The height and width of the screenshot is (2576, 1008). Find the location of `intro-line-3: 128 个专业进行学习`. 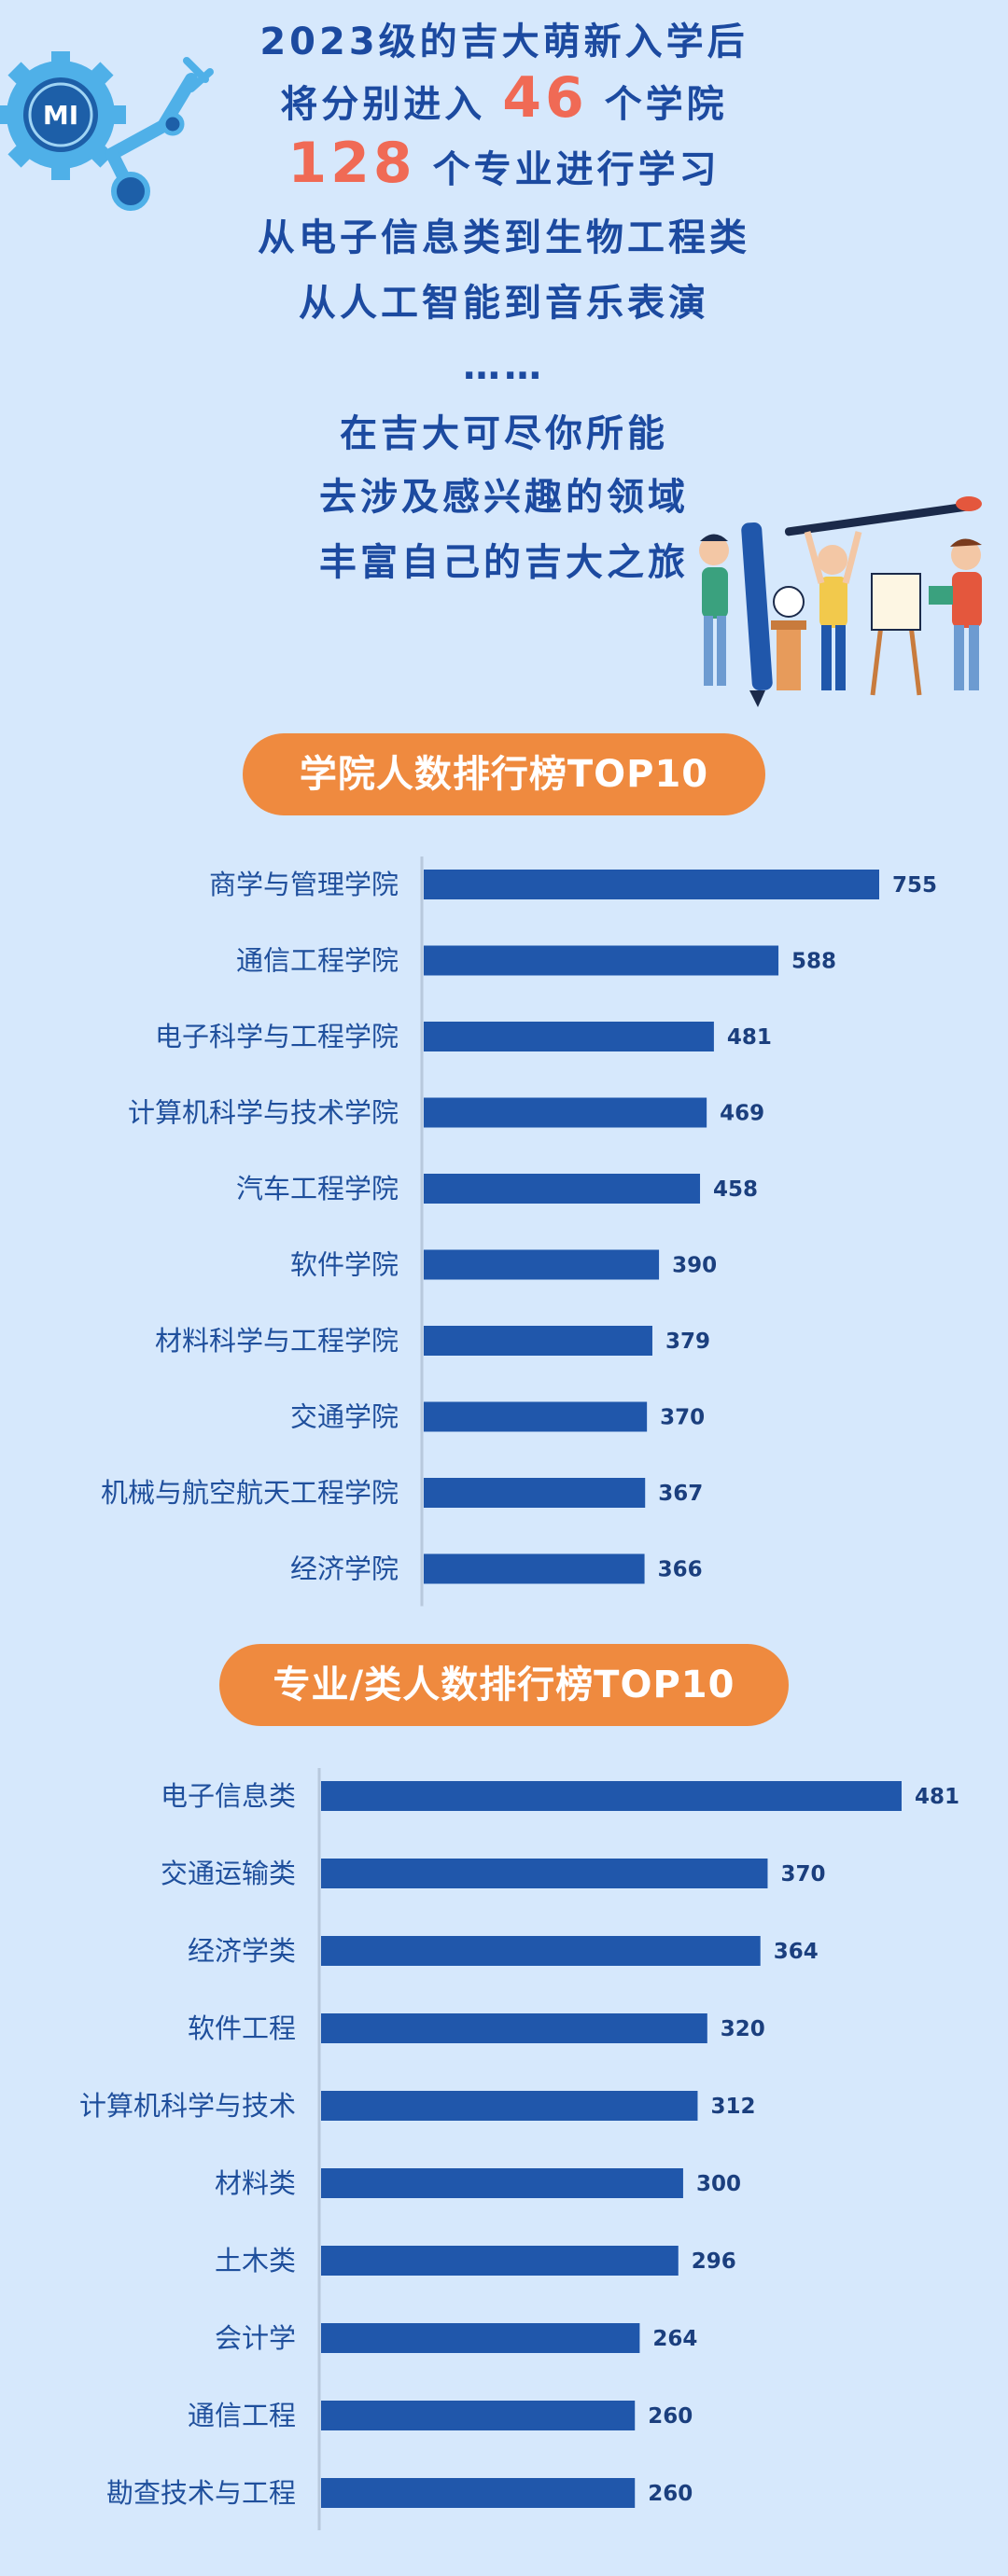

intro-line-3: 128 个专业进行学习 is located at coordinates (504, 163).